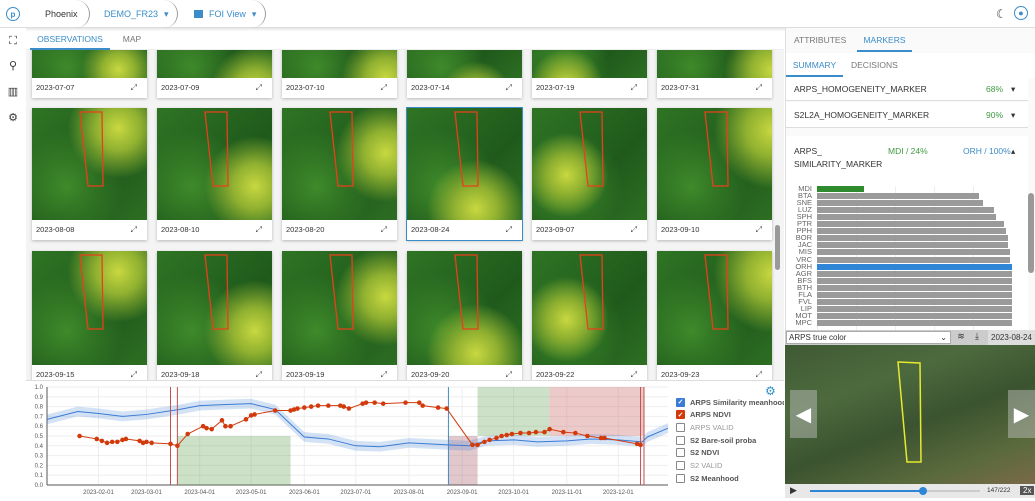  Describe the element at coordinates (464, 315) in the screenshot. I see `observation-card: 2023-09-20 ⤢` at that location.